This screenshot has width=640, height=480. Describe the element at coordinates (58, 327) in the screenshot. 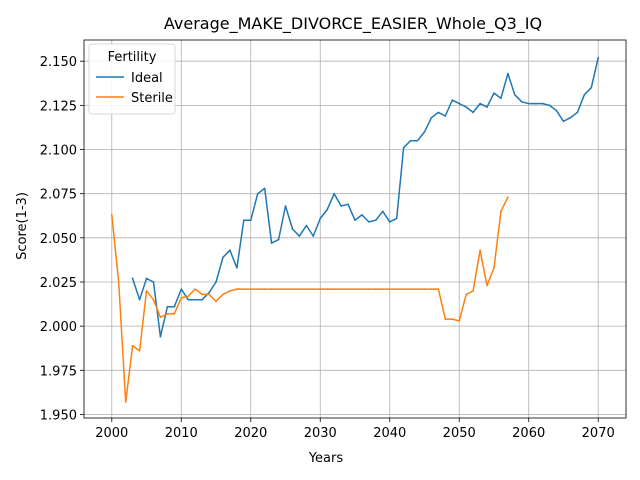

I see `y-tick-label: 2.000` at that location.